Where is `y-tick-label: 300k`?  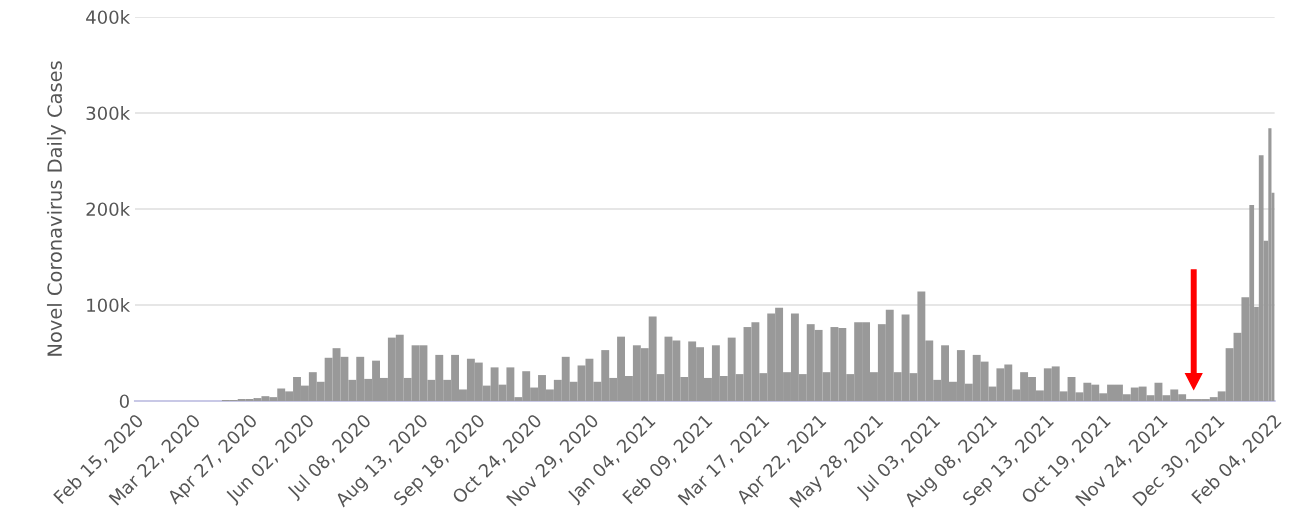 y-tick-label: 300k is located at coordinates (108, 113).